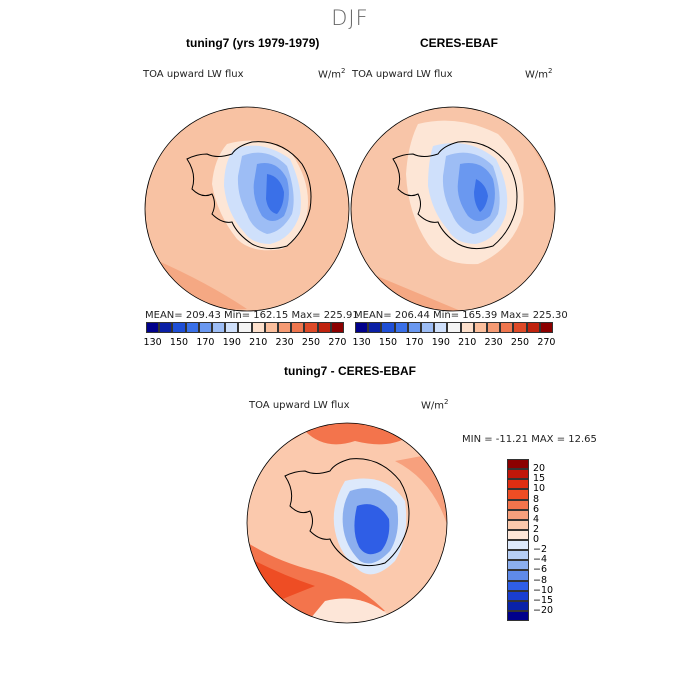  What do you see at coordinates (299, 405) in the screenshot?
I see `panel3-variable-label: TOA upward LW flux` at bounding box center [299, 405].